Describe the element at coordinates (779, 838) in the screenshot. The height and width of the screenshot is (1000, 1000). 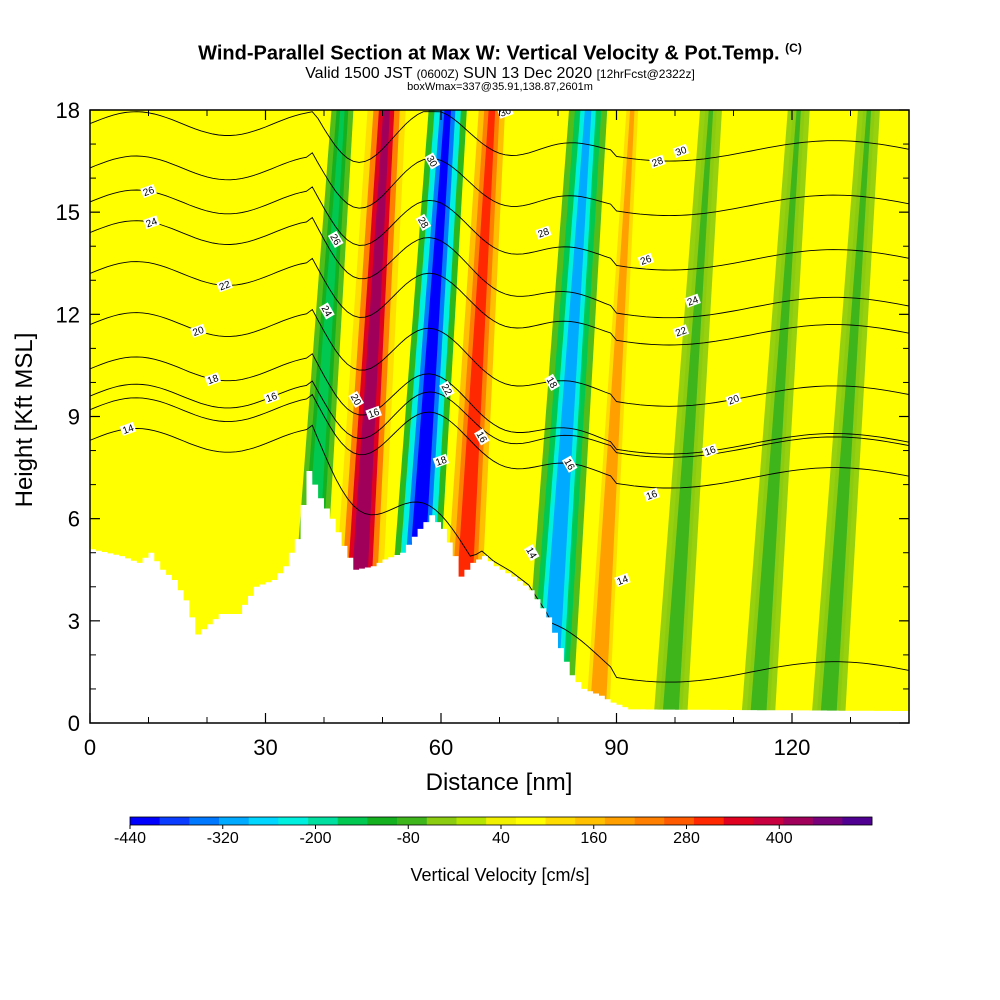
I see `colorbar-tick-label: 400` at that location.